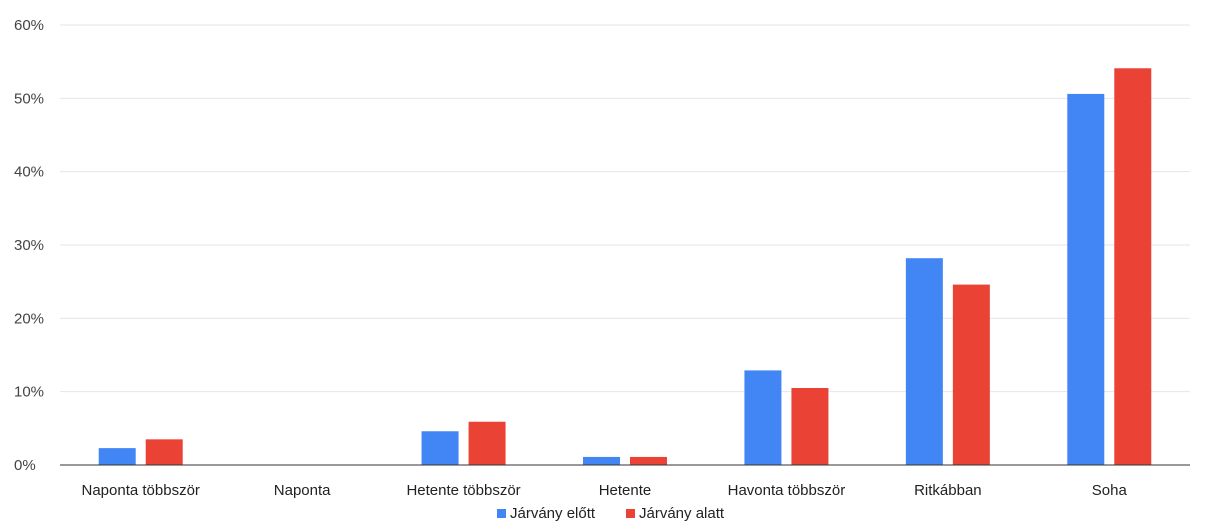 This screenshot has height=524, width=1205. I want to click on y-tick-label: 10%, so click(29, 392).